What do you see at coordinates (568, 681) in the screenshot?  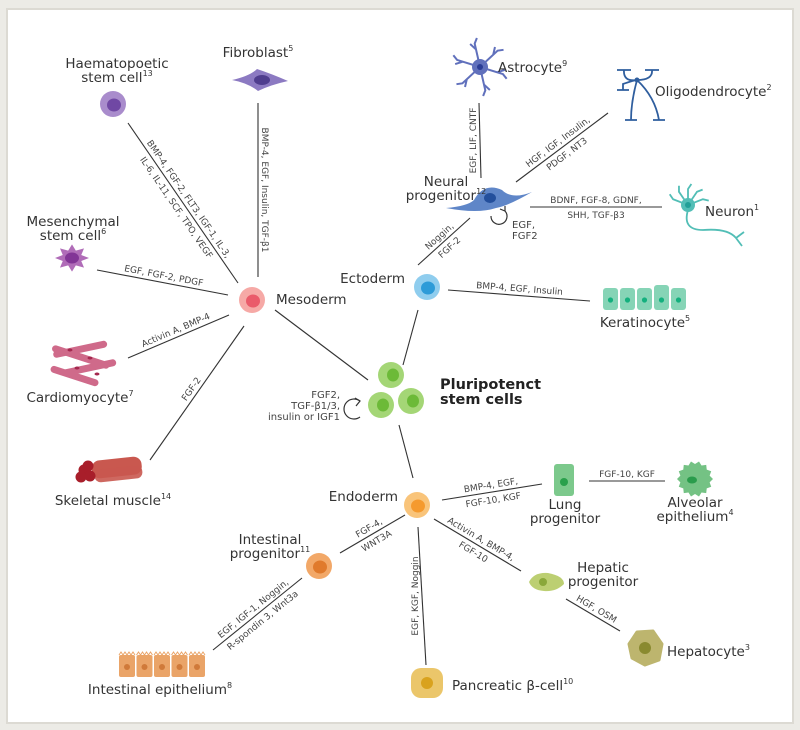 I see `reference-superscript: 10` at bounding box center [568, 681].